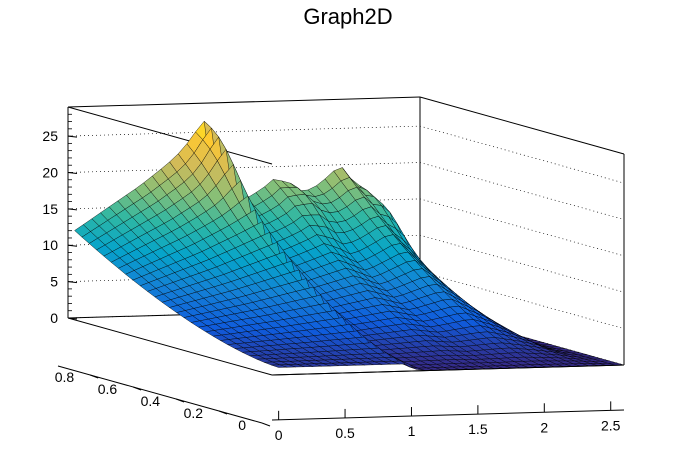  I want to click on chart-title: Graph2D, so click(348, 16).